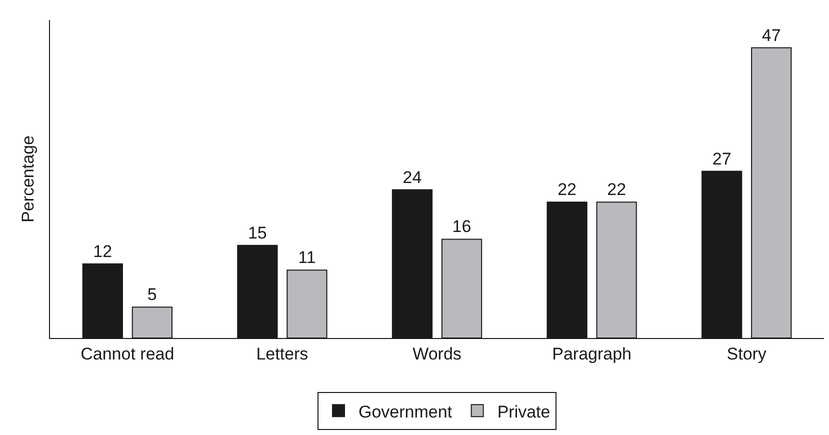 Image resolution: width=829 pixels, height=435 pixels. I want to click on x-tick-label: Words, so click(437, 354).